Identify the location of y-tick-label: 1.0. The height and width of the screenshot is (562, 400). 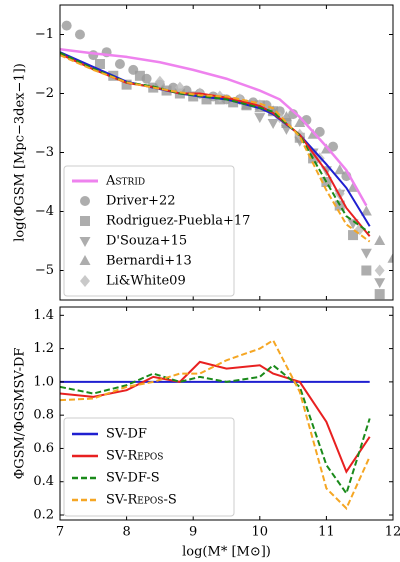
(43, 381).